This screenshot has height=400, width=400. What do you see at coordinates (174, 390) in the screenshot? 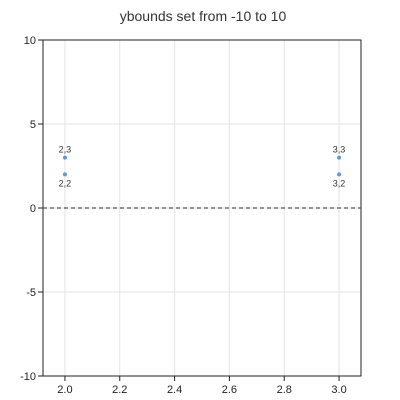
I see `x-tick-label: 2.4` at bounding box center [174, 390].